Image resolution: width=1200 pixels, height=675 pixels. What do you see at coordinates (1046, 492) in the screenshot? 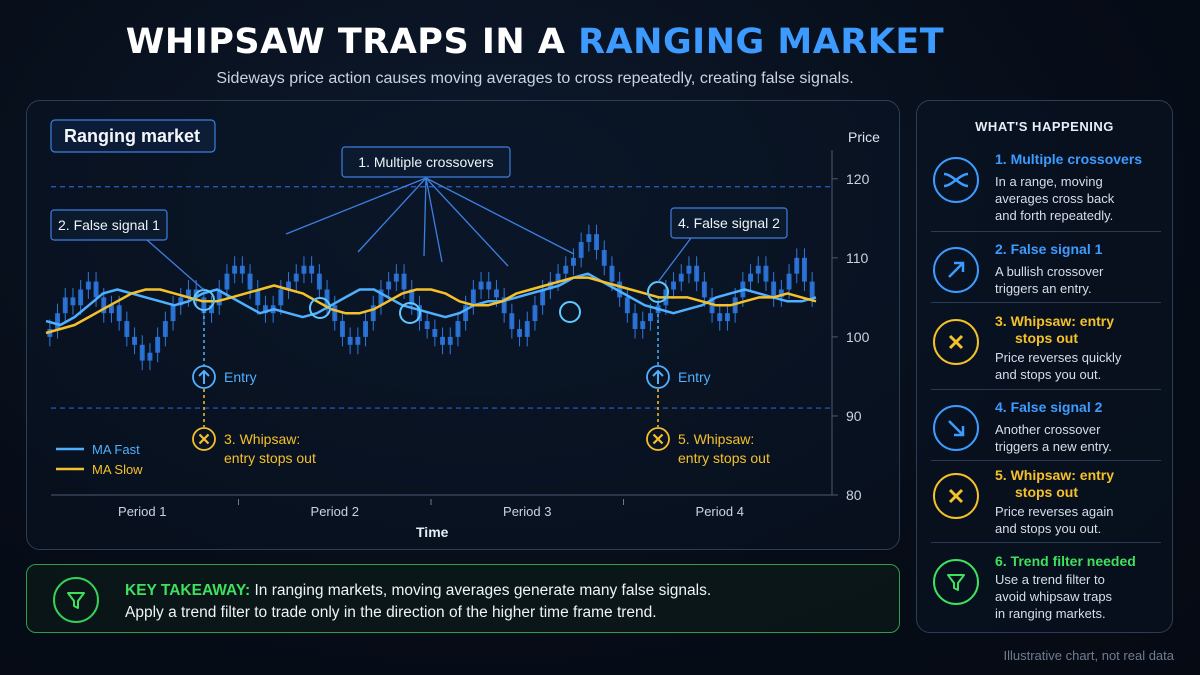
I see `head-line: stops out` at bounding box center [1046, 492].